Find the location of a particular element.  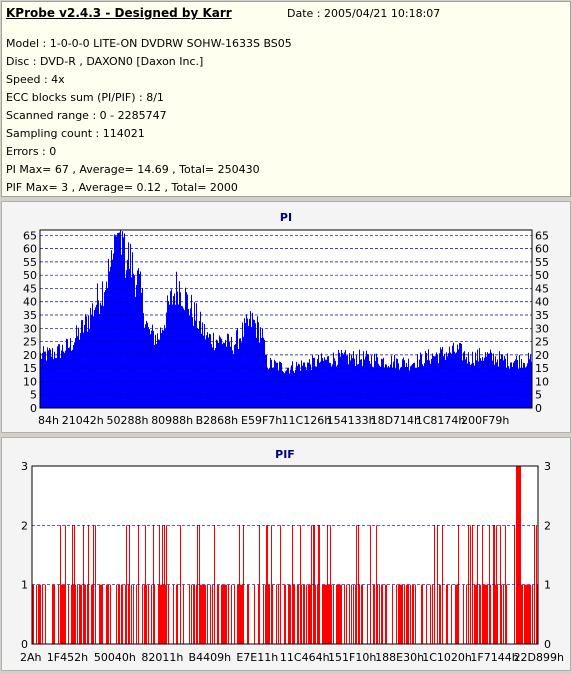

pi-y-tick-right: 10 is located at coordinates (542, 381).